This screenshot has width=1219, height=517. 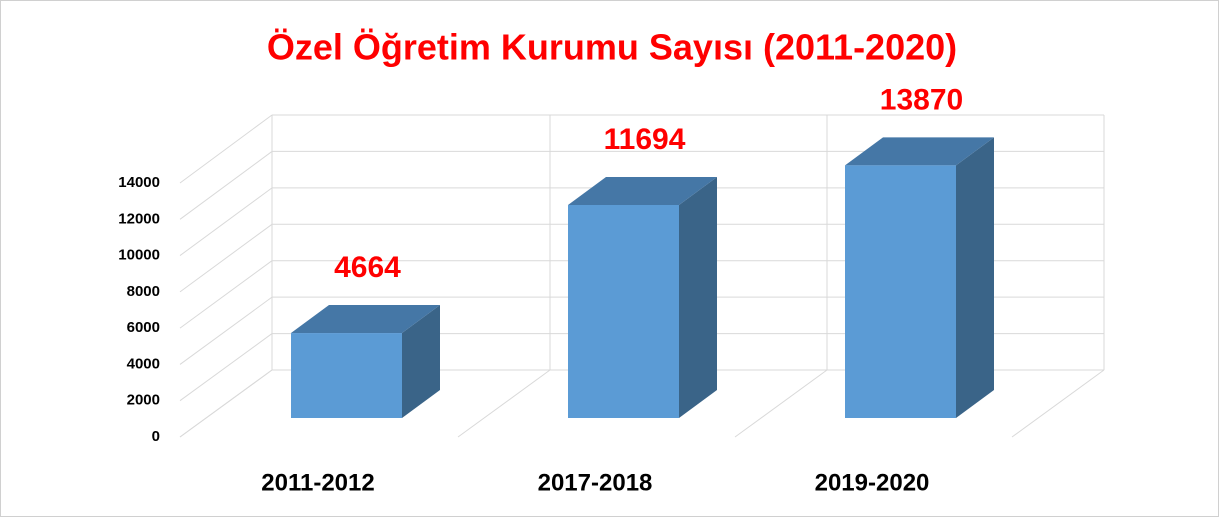 What do you see at coordinates (143, 363) in the screenshot?
I see `y-tick-label: 4000` at bounding box center [143, 363].